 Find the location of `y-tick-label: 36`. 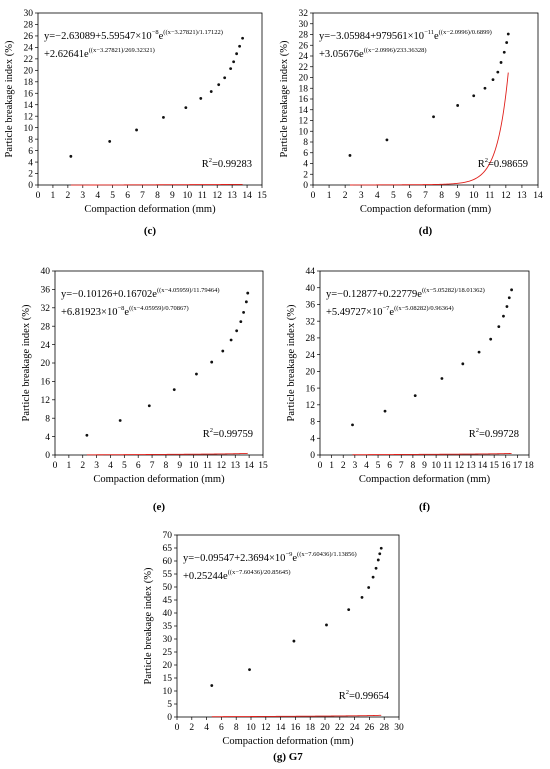

y-tick-label: 36 is located at coordinates (46, 291).